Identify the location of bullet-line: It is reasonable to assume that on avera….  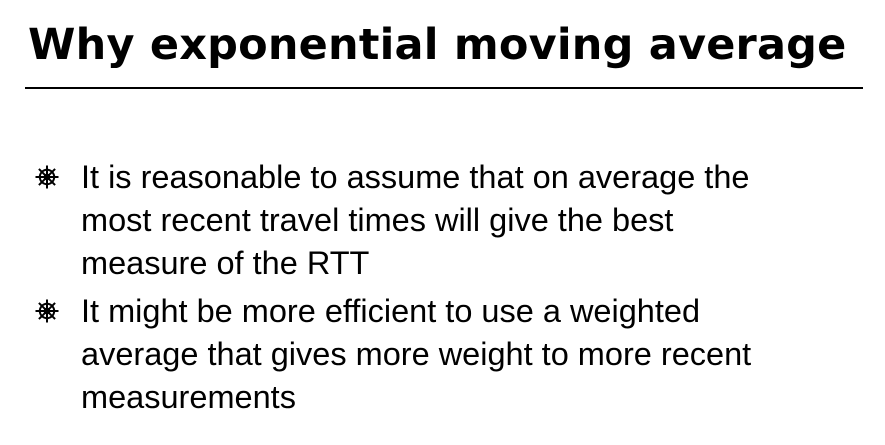
(415, 177).